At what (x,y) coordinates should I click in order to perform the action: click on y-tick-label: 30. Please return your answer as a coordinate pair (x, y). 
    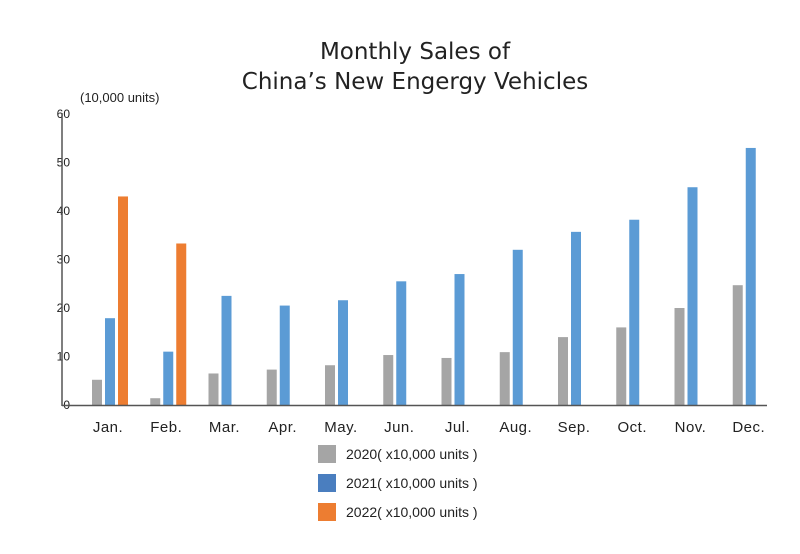
    Looking at the image, I should click on (64, 260).